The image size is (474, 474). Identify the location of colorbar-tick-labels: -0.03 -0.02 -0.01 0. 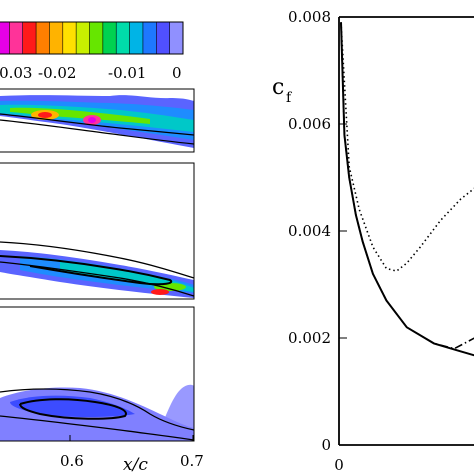
(91, 73).